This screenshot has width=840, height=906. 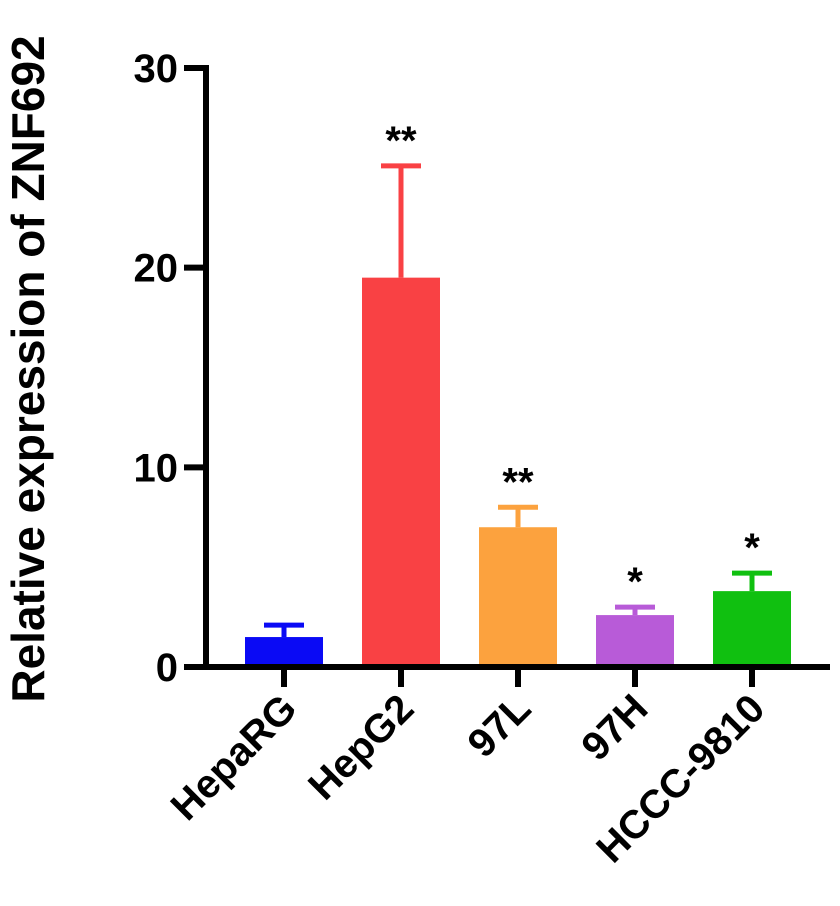 What do you see at coordinates (28, 368) in the screenshot?
I see `y-axis-label: Relative expression of ZNF692` at bounding box center [28, 368].